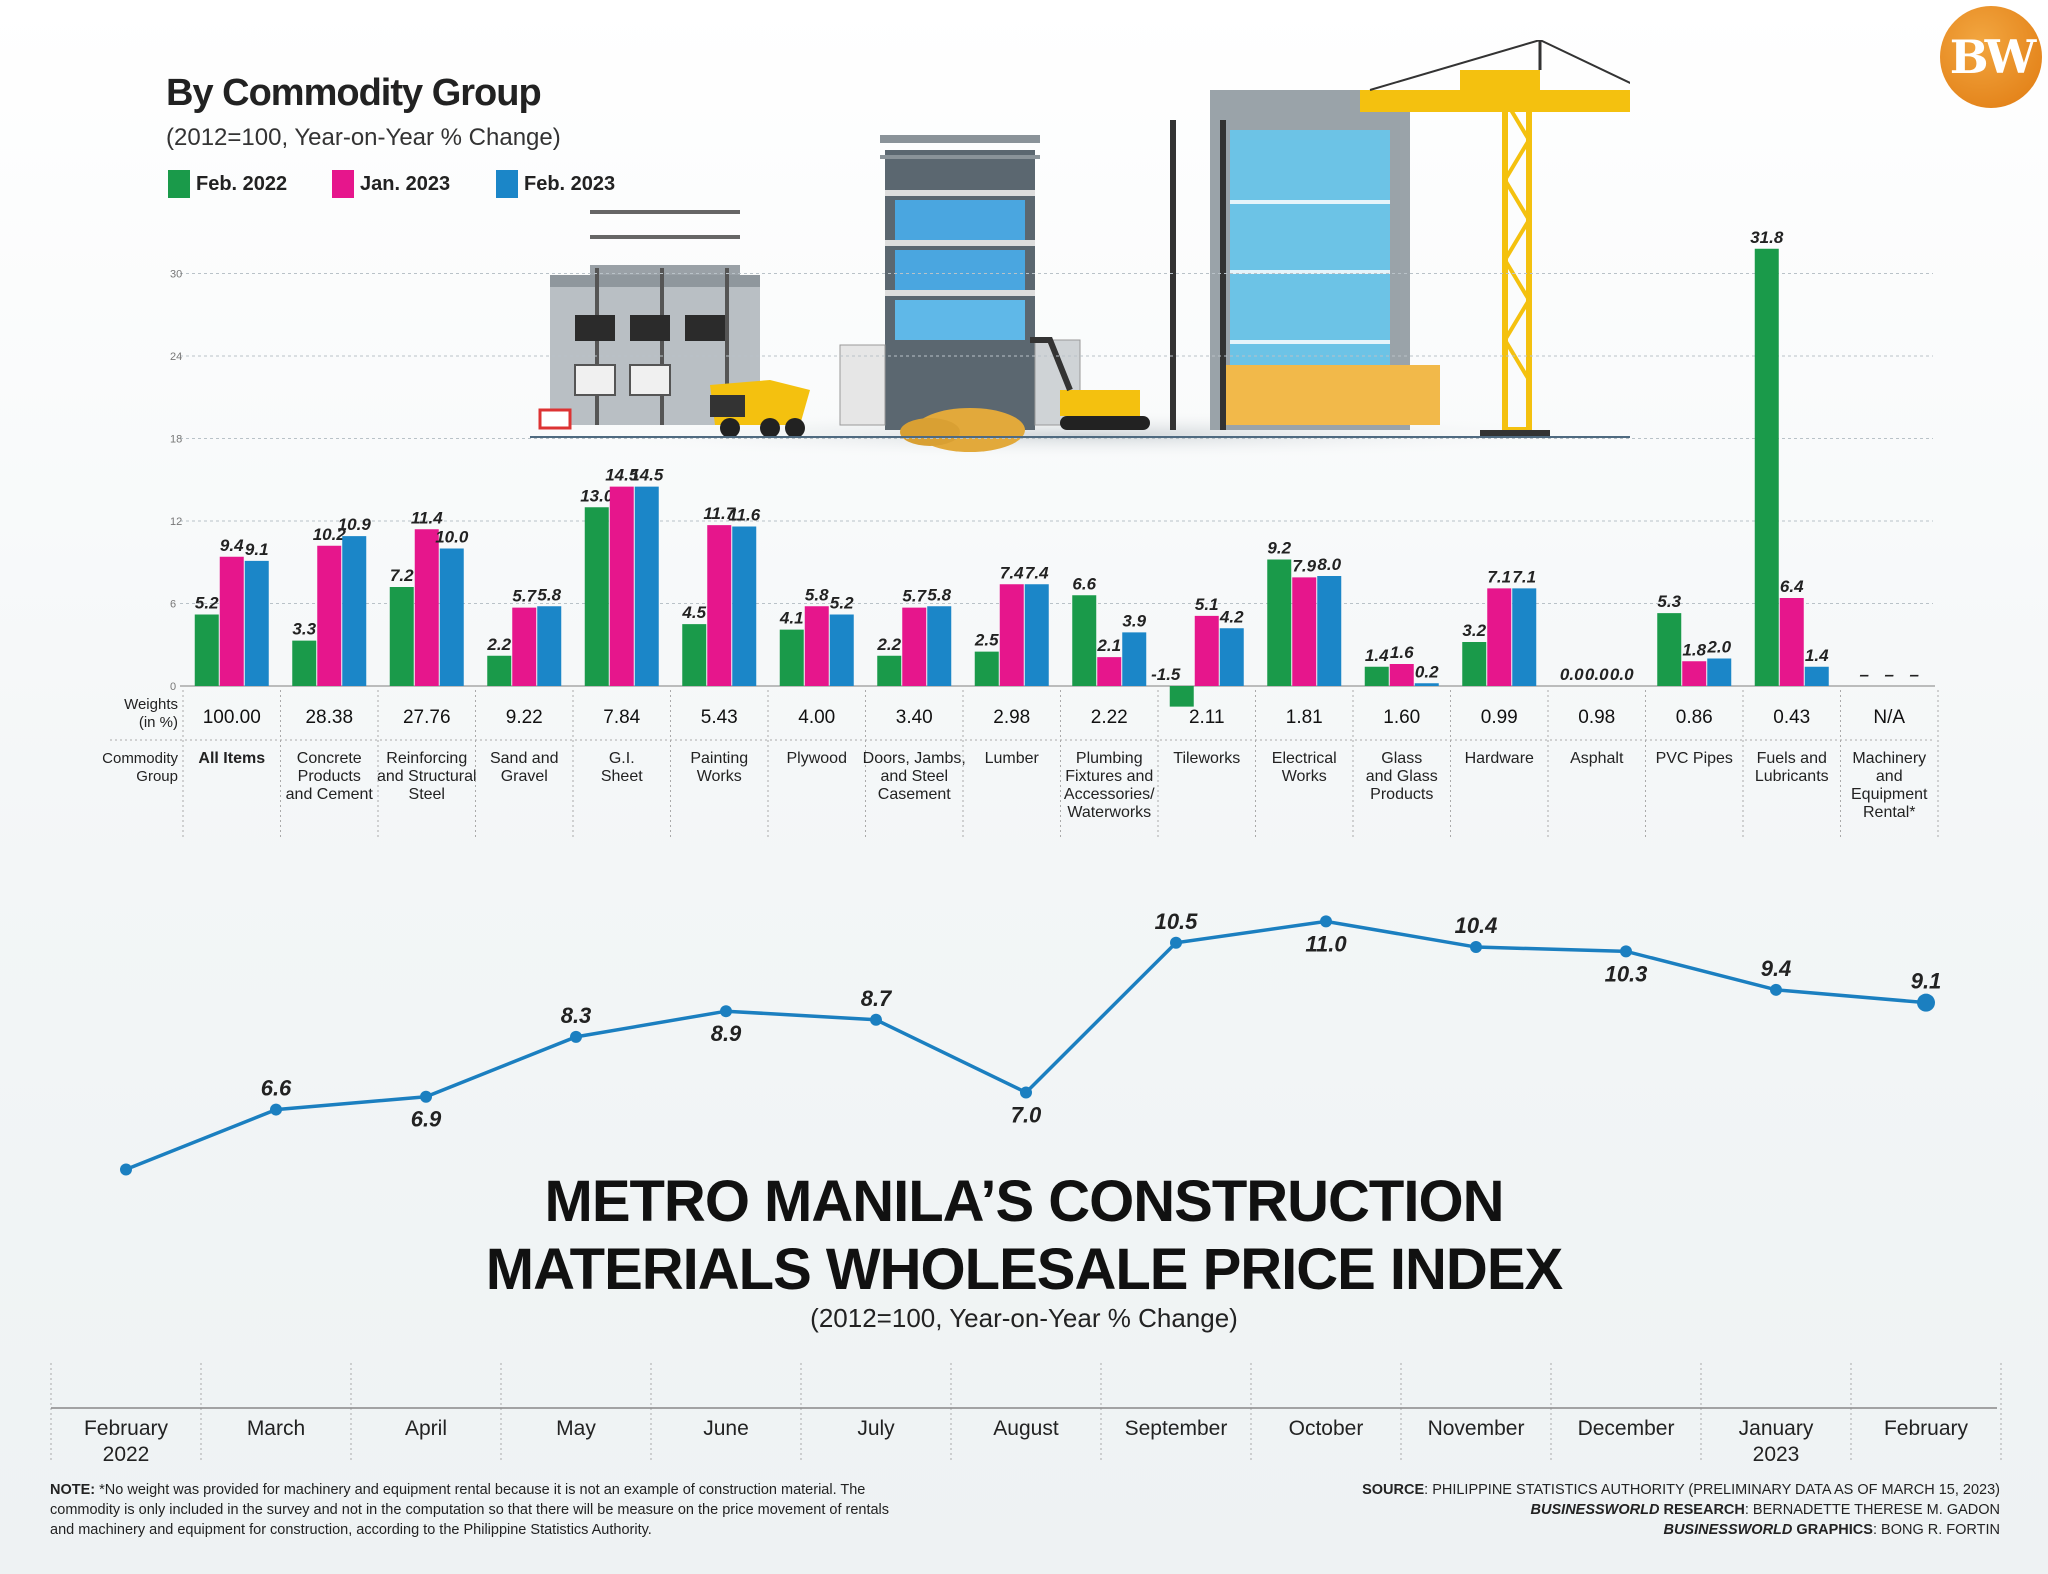  What do you see at coordinates (1207, 717) in the screenshot?
I see `weight-value: 2.11` at bounding box center [1207, 717].